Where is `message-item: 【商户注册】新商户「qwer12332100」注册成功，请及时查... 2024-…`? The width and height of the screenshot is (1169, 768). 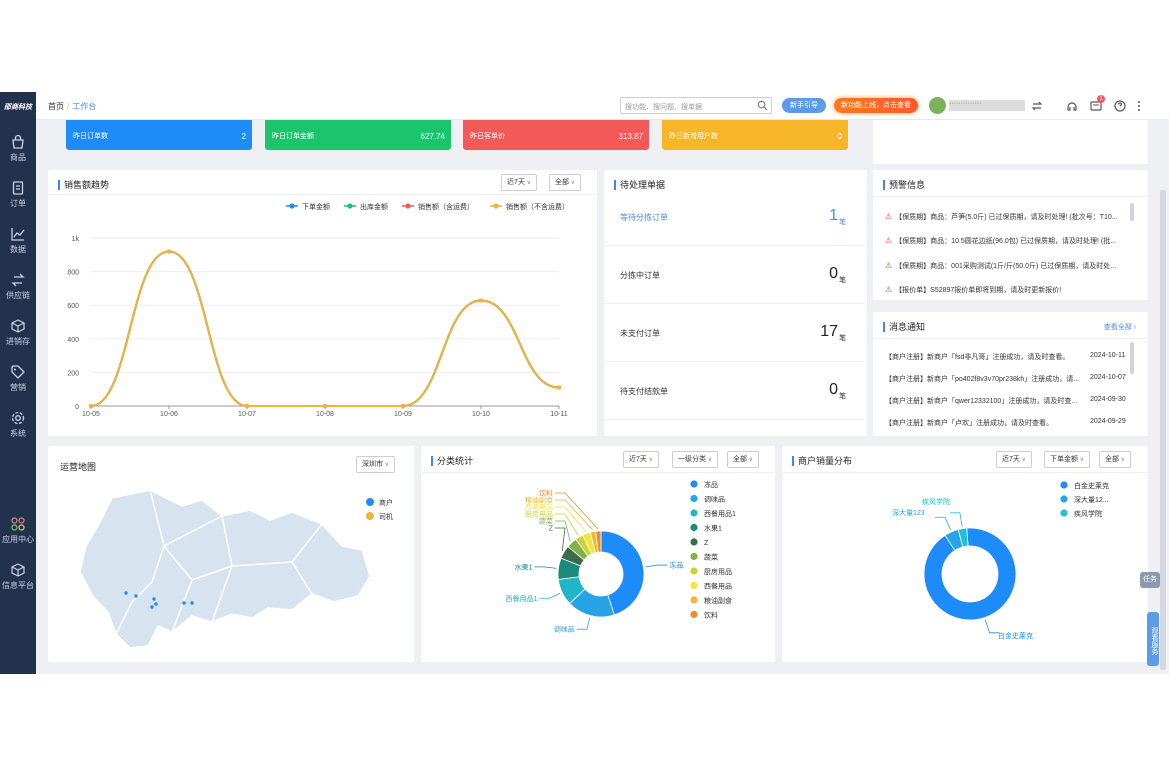
message-item: 【商户注册】新商户「qwer12332100」注册成功，请及时查... 2024-… is located at coordinates (1015, 401).